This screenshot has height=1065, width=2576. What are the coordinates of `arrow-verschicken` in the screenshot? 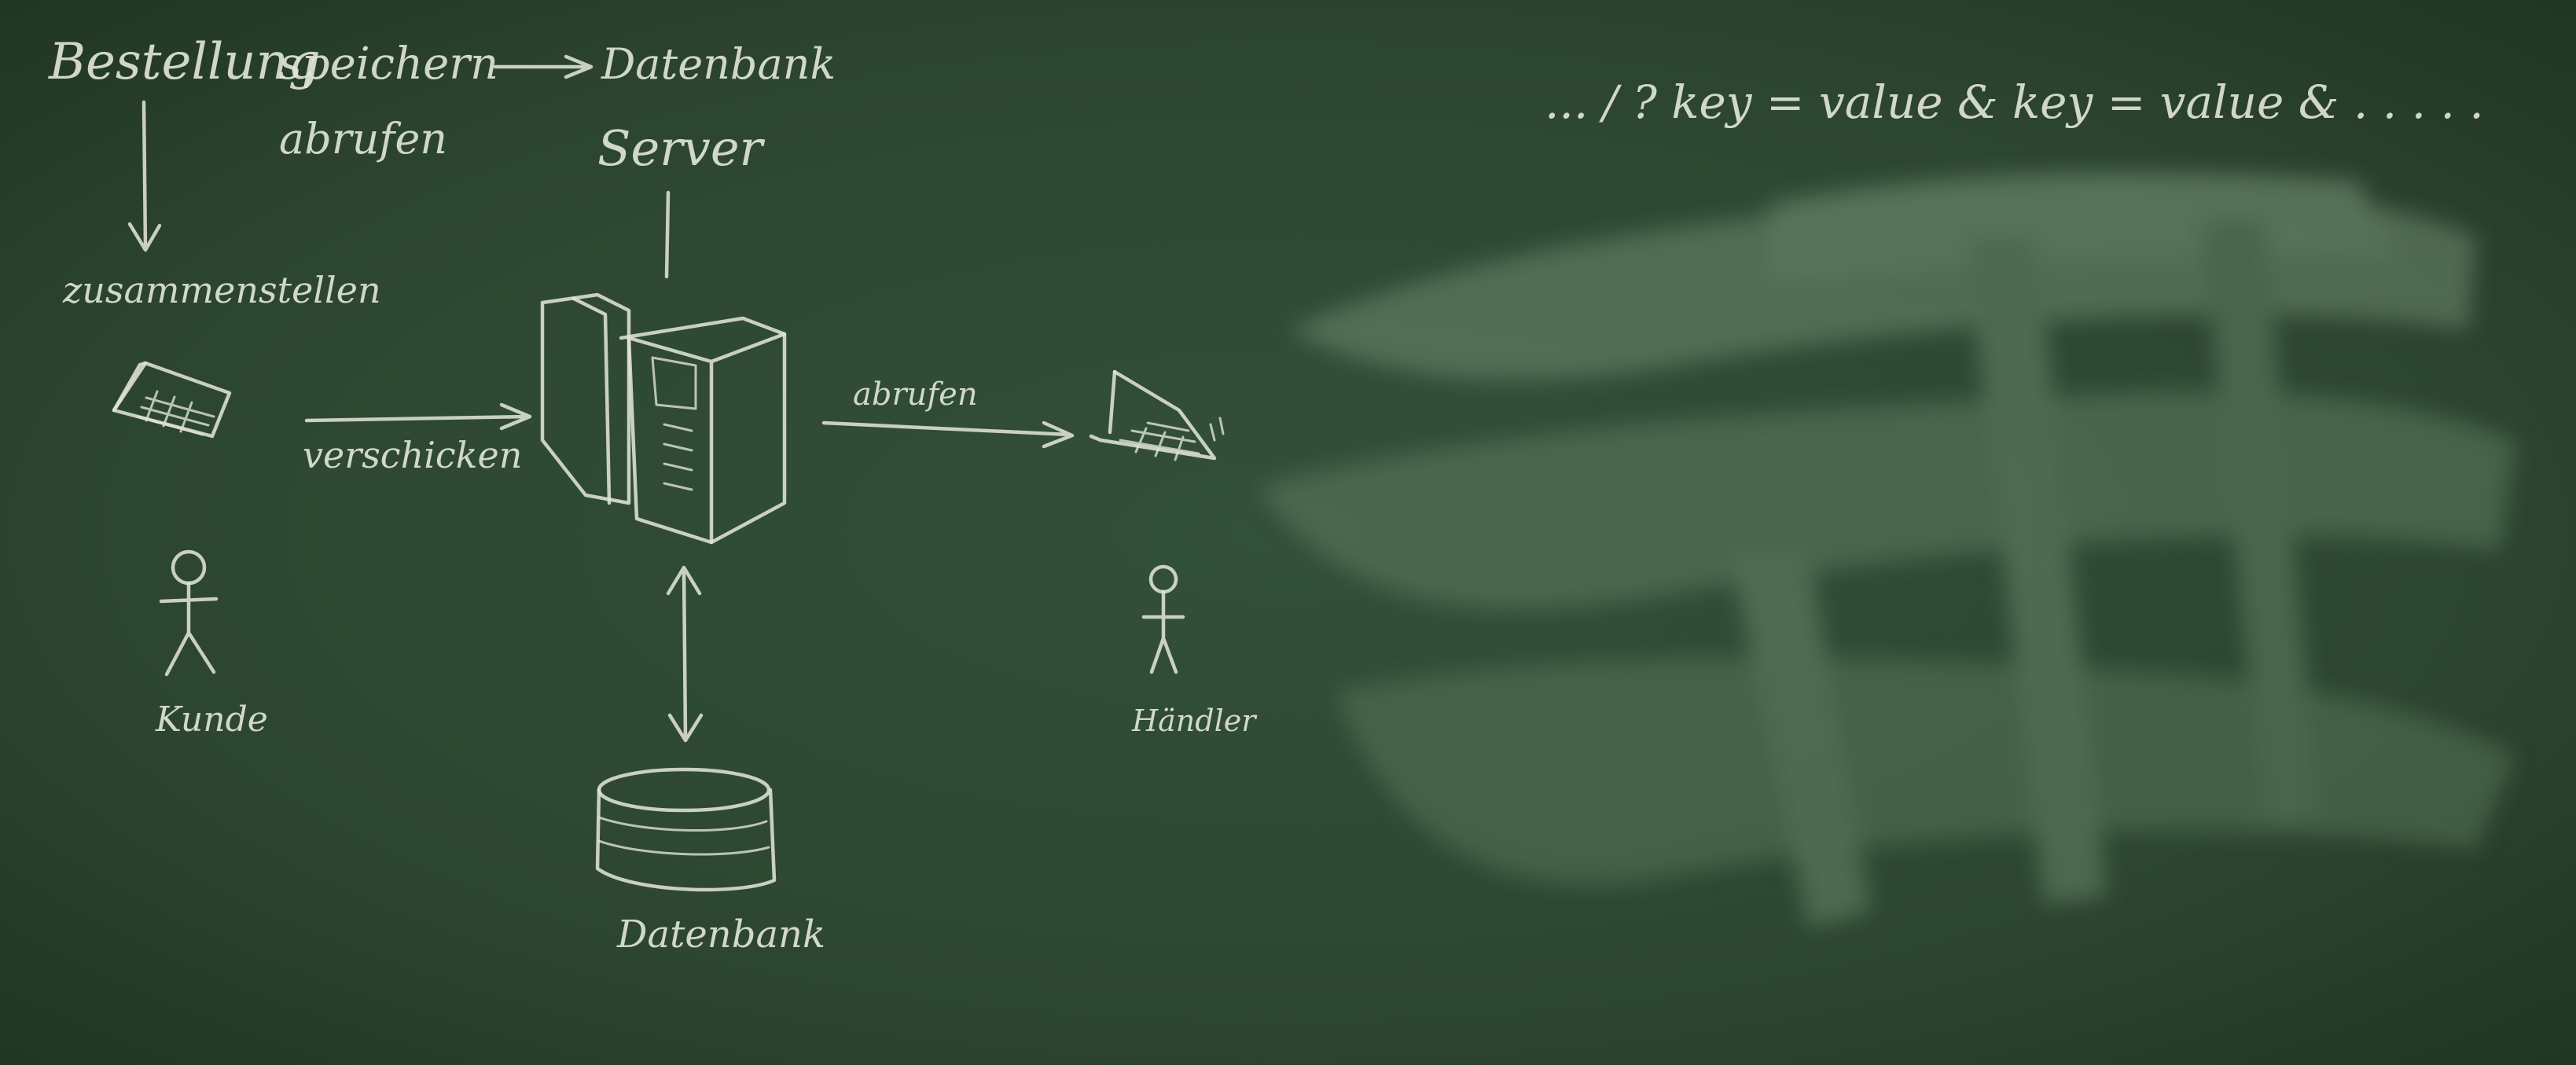 It's located at (418, 416).